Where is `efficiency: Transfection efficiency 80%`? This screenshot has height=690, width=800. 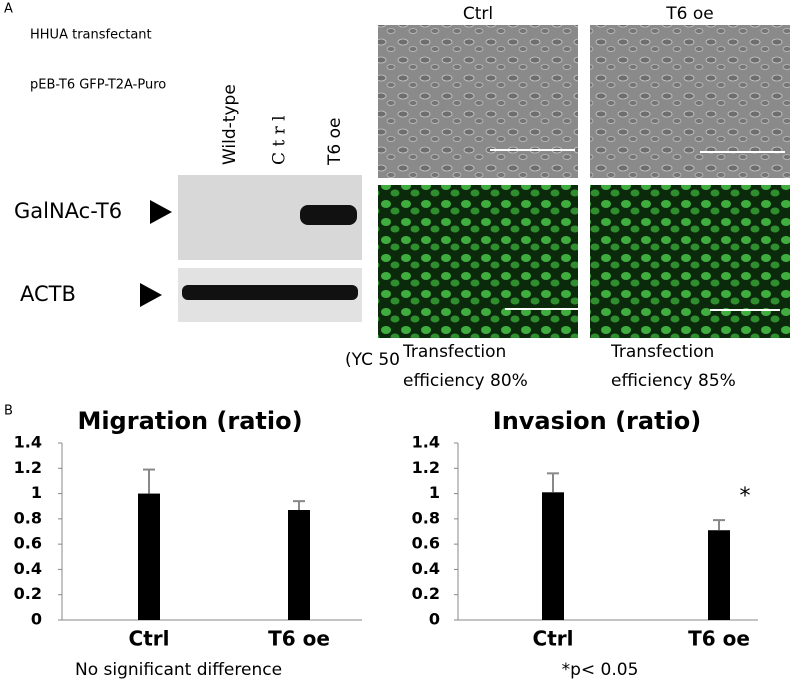 efficiency: Transfection efficiency 80% is located at coordinates (465, 366).